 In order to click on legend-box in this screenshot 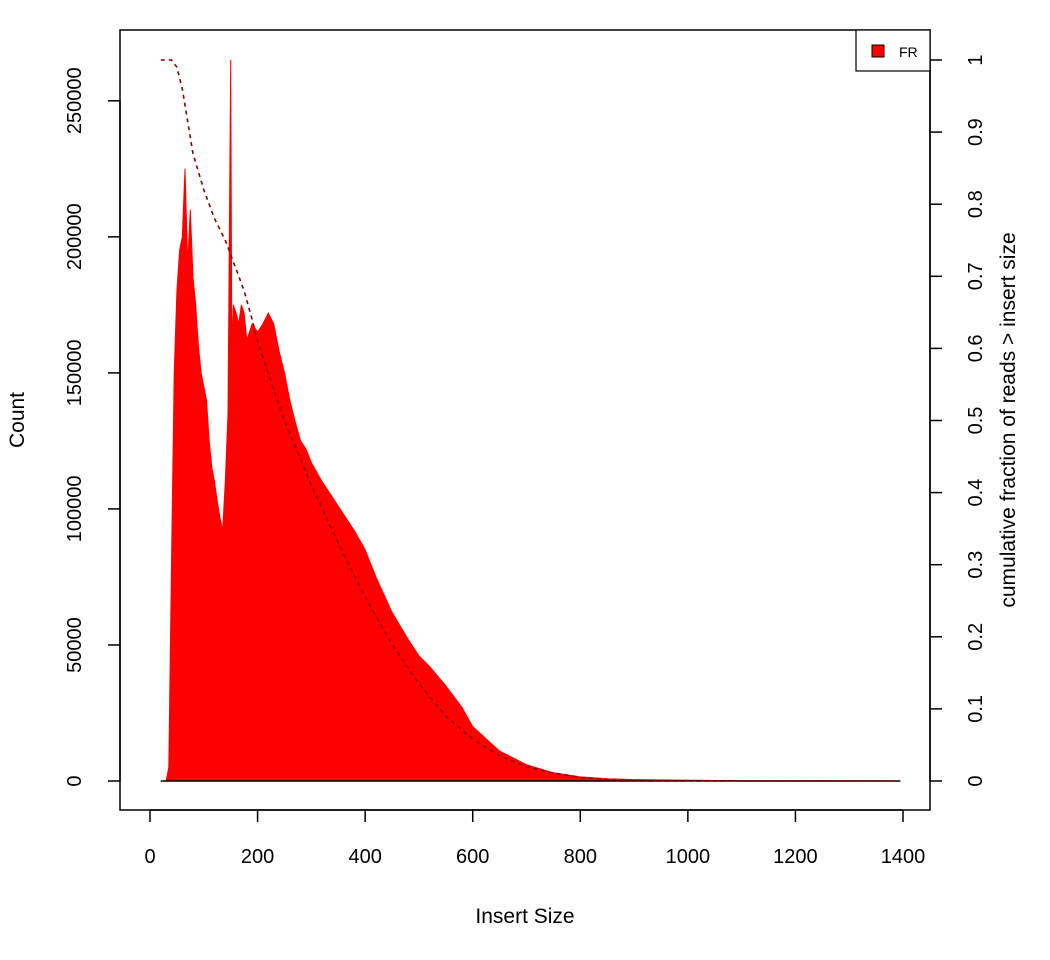, I will do `click(893, 50)`.